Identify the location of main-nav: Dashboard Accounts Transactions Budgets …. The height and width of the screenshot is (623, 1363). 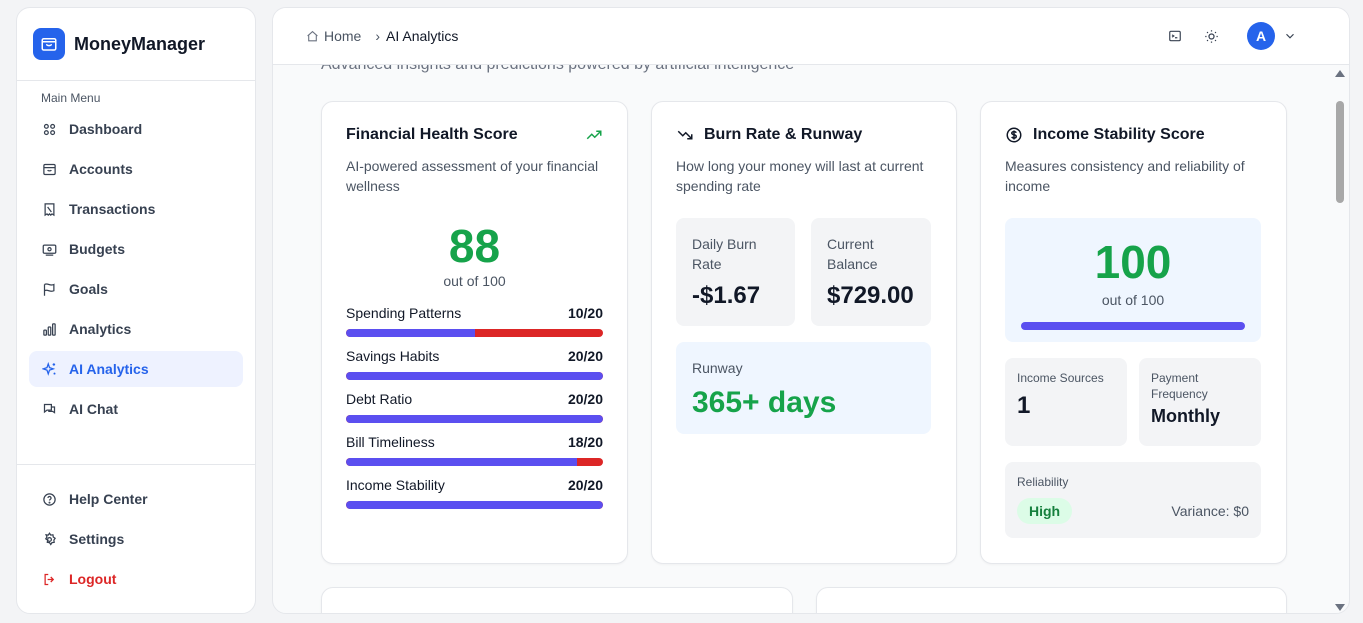
(136, 269).